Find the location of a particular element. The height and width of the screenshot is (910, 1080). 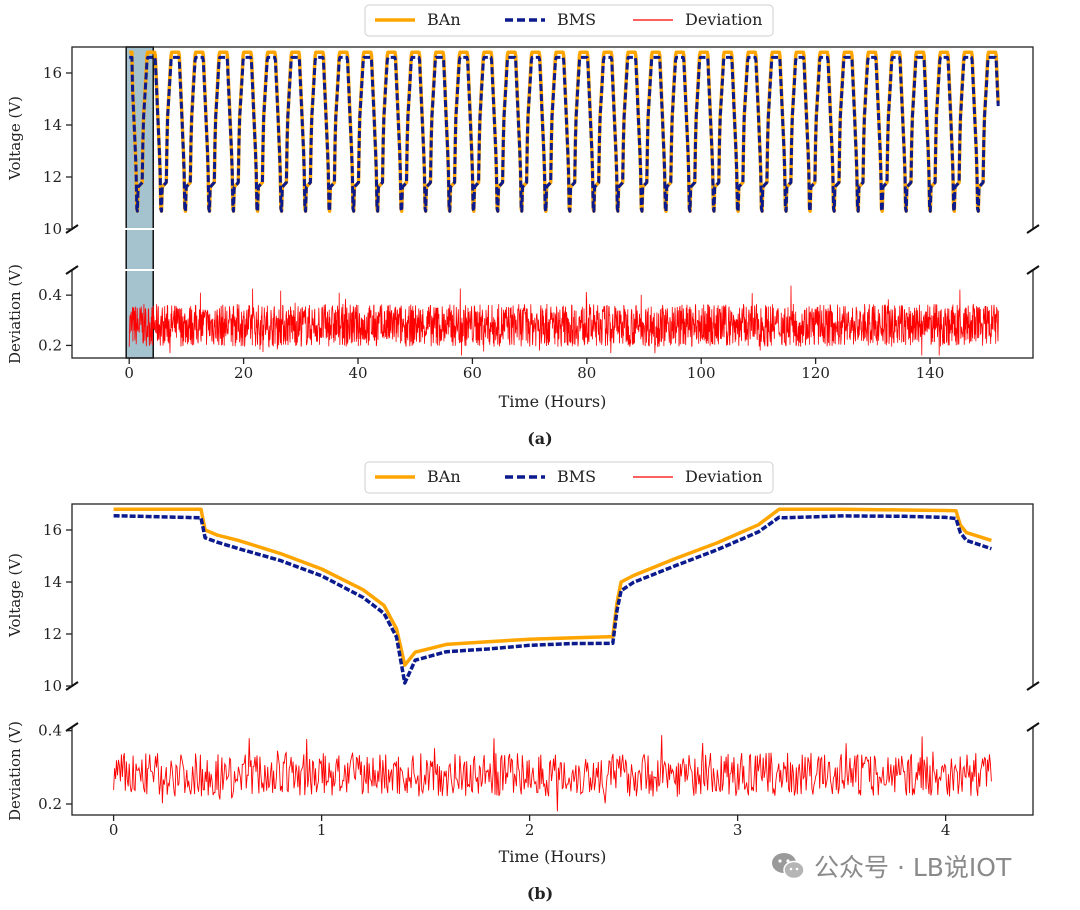

chart-a-top-ytick-label: 14 is located at coordinates (52, 125).